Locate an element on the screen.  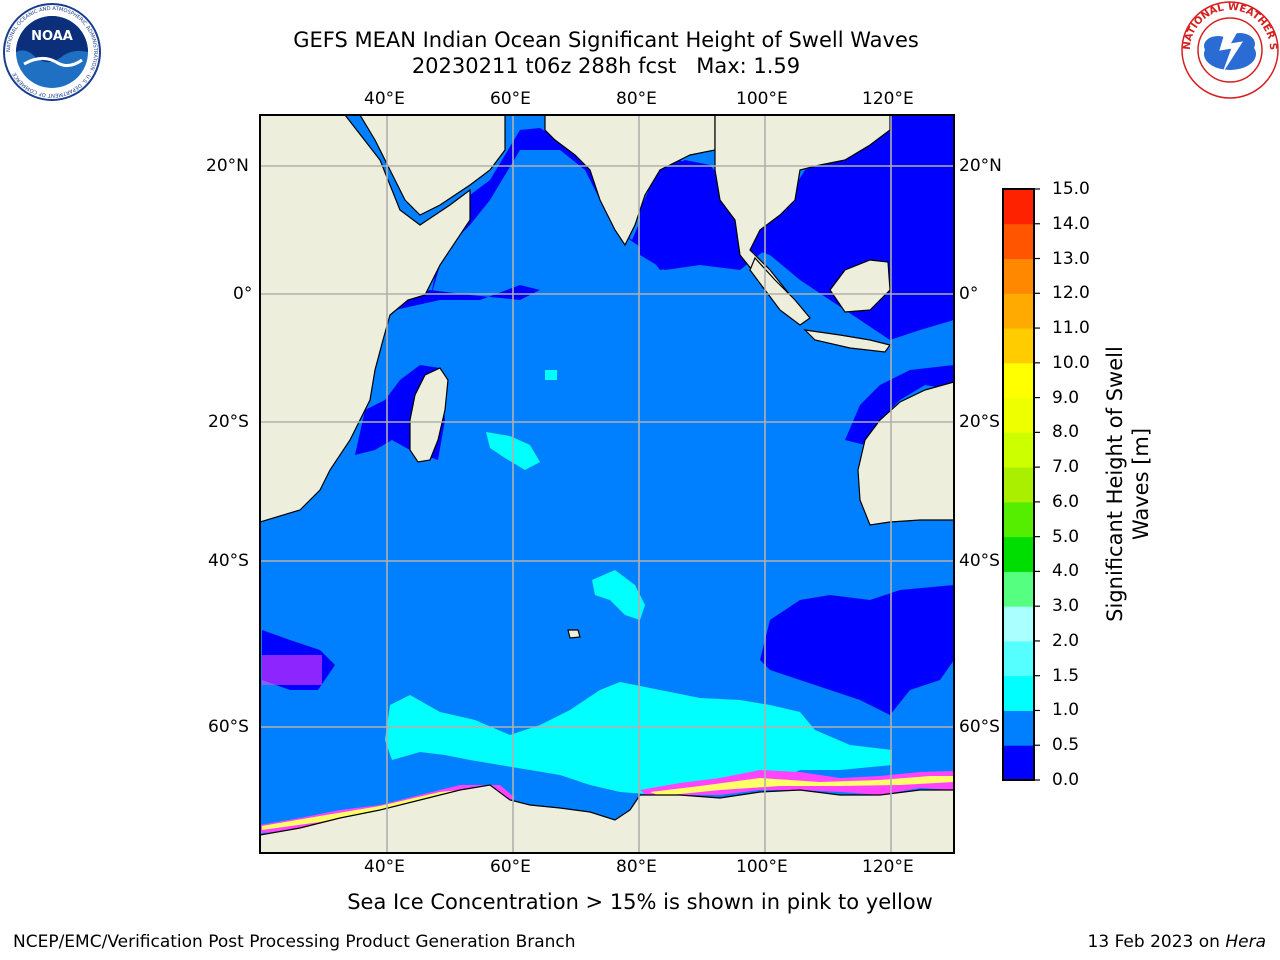
lat-label-left: 60°S is located at coordinates (228, 727).